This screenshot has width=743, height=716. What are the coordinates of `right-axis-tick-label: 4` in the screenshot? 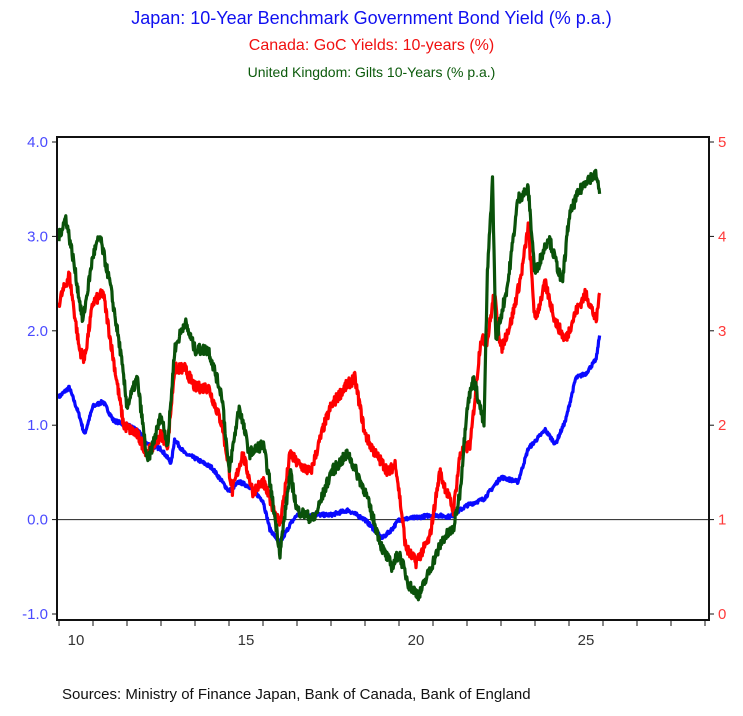 It's located at (722, 236).